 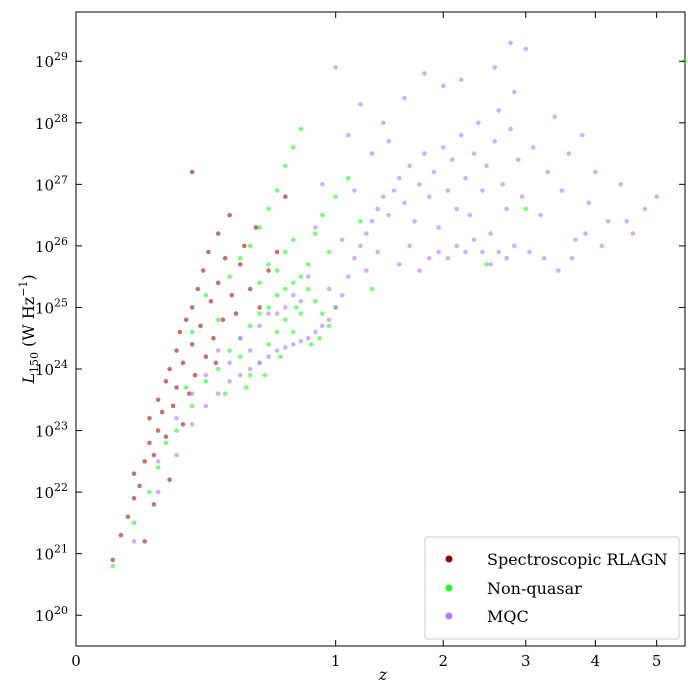 What do you see at coordinates (51, 368) in the screenshot?
I see `y-tick-label: 1024` at bounding box center [51, 368].